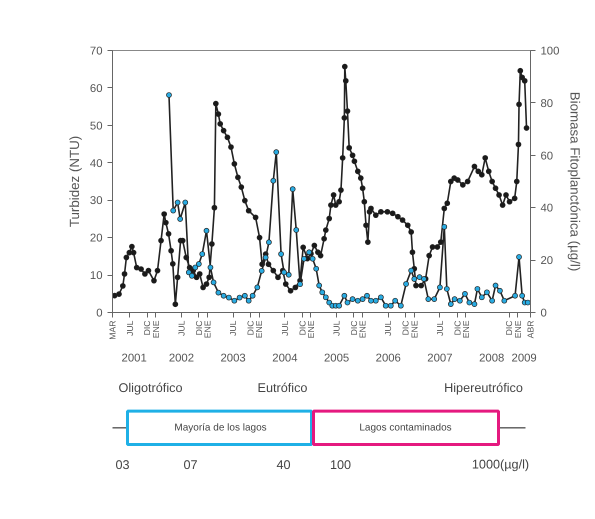 This screenshot has width=595, height=519. Describe the element at coordinates (181, 358) in the screenshot. I see `x2-tick-label: 2002` at that location.